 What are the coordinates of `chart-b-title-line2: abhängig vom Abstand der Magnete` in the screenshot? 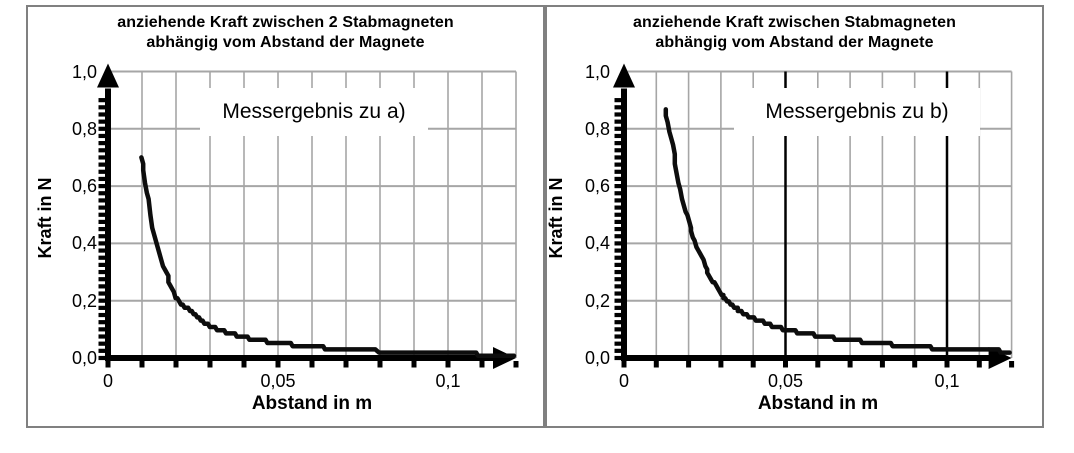 It's located at (794, 42).